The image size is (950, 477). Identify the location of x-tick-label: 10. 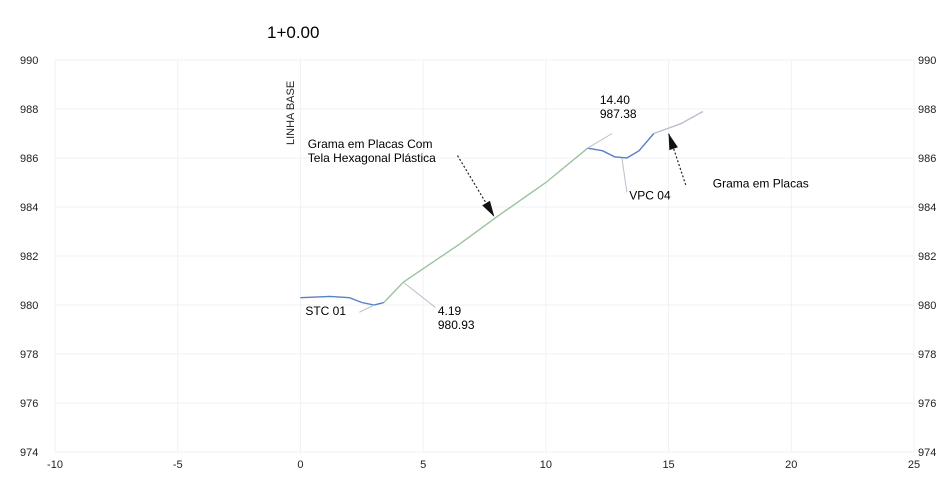
(546, 465).